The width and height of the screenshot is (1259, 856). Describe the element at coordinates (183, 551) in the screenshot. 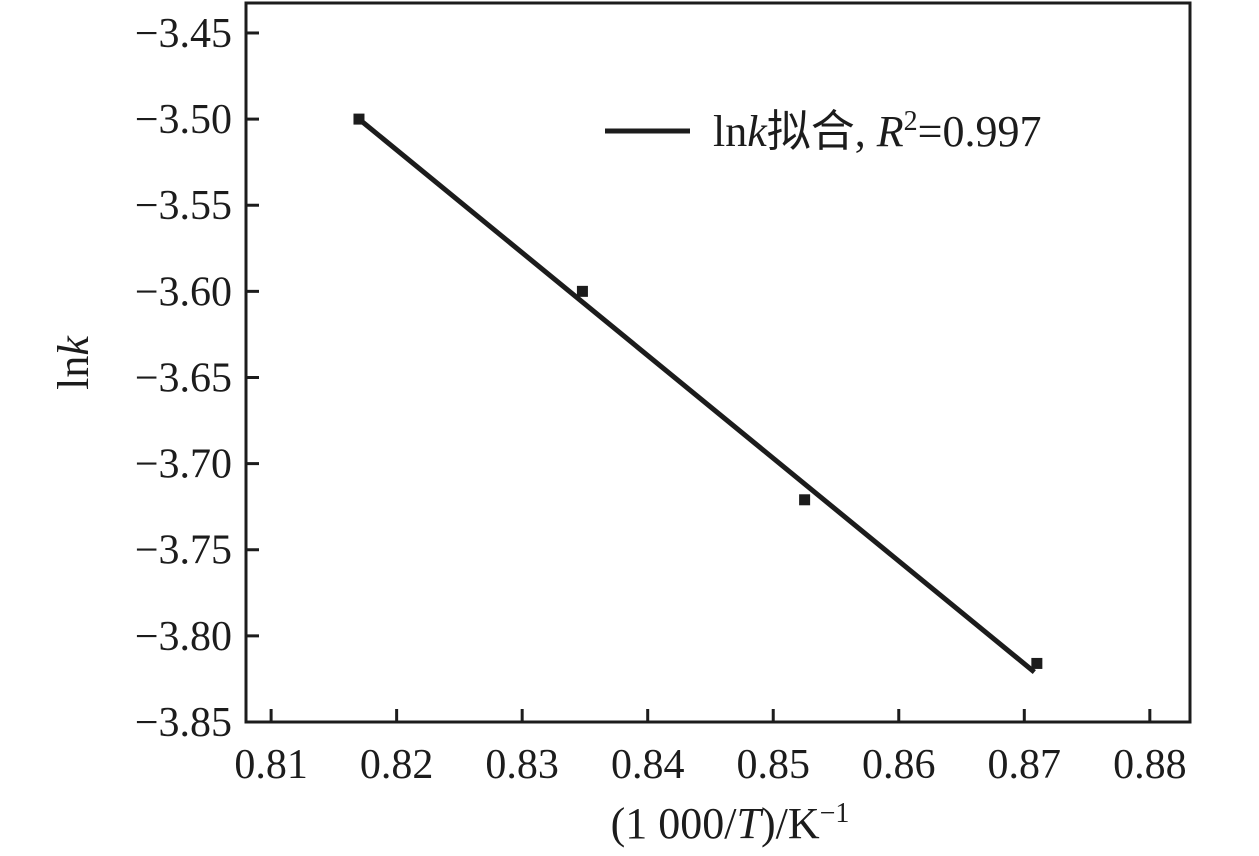

I see `y-axis-tick-label: −3.75` at that location.